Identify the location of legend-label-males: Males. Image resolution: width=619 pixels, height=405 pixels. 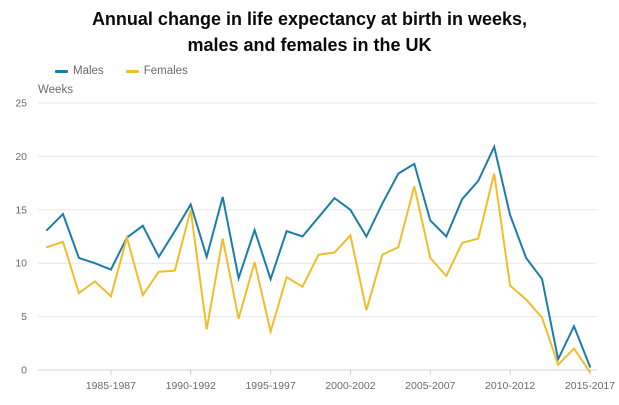
(88, 71).